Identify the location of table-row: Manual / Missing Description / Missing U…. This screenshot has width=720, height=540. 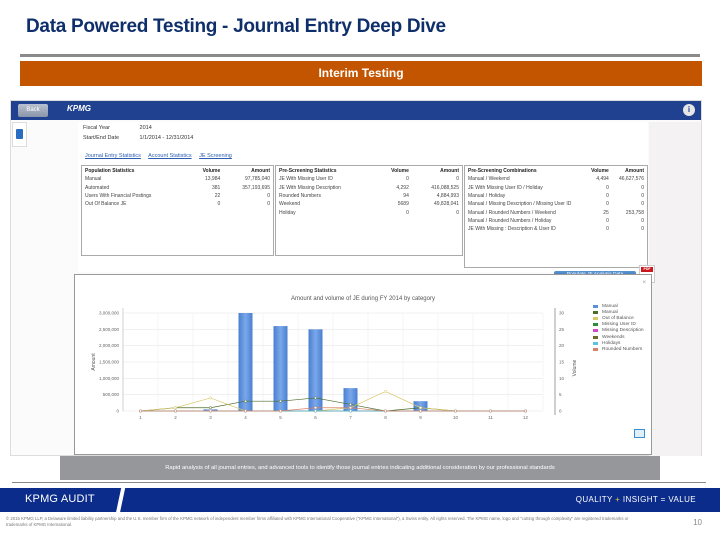
(556, 204).